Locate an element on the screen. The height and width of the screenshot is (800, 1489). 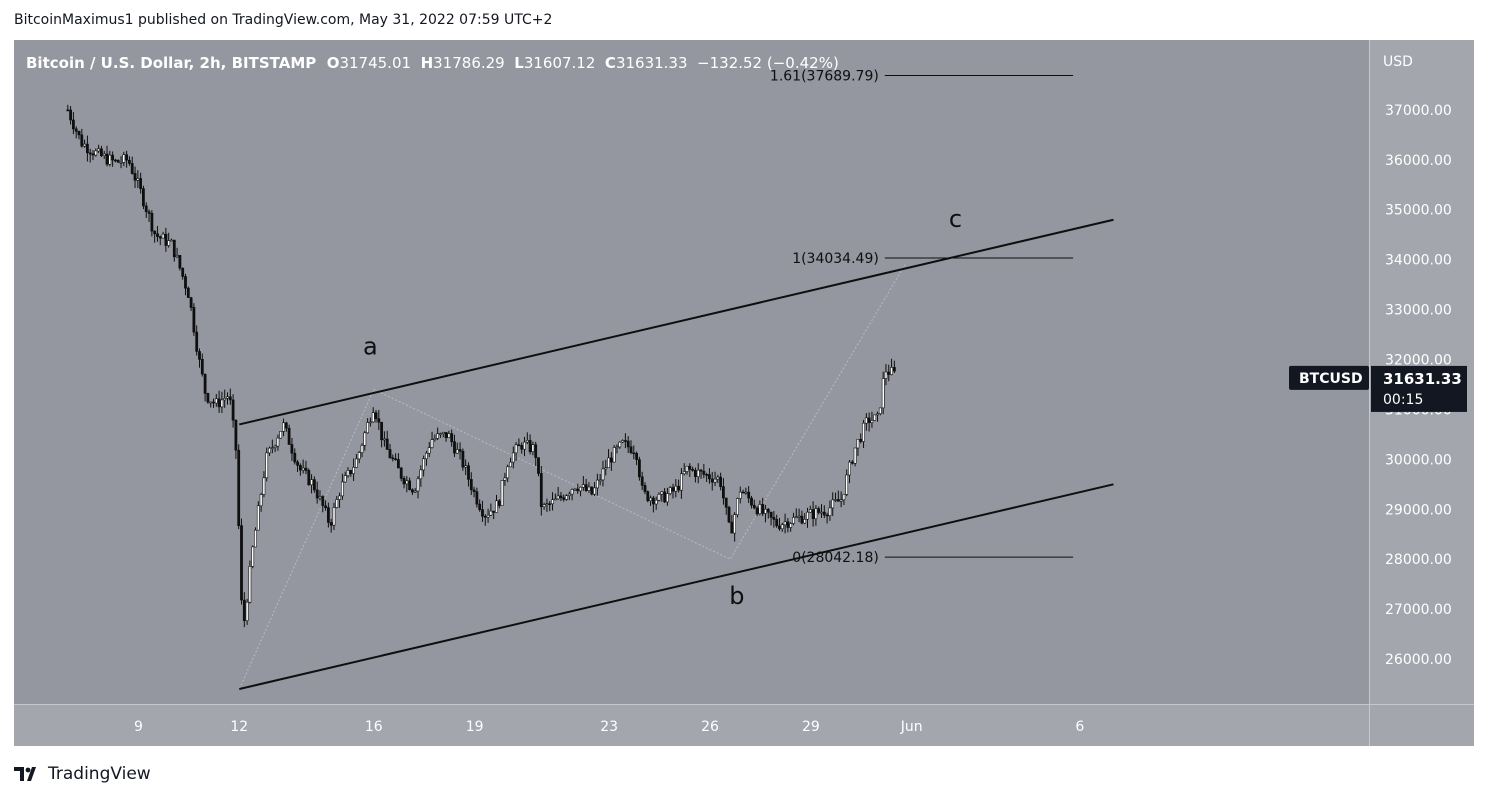
symbol-tag is located at coordinates (1329, 377).